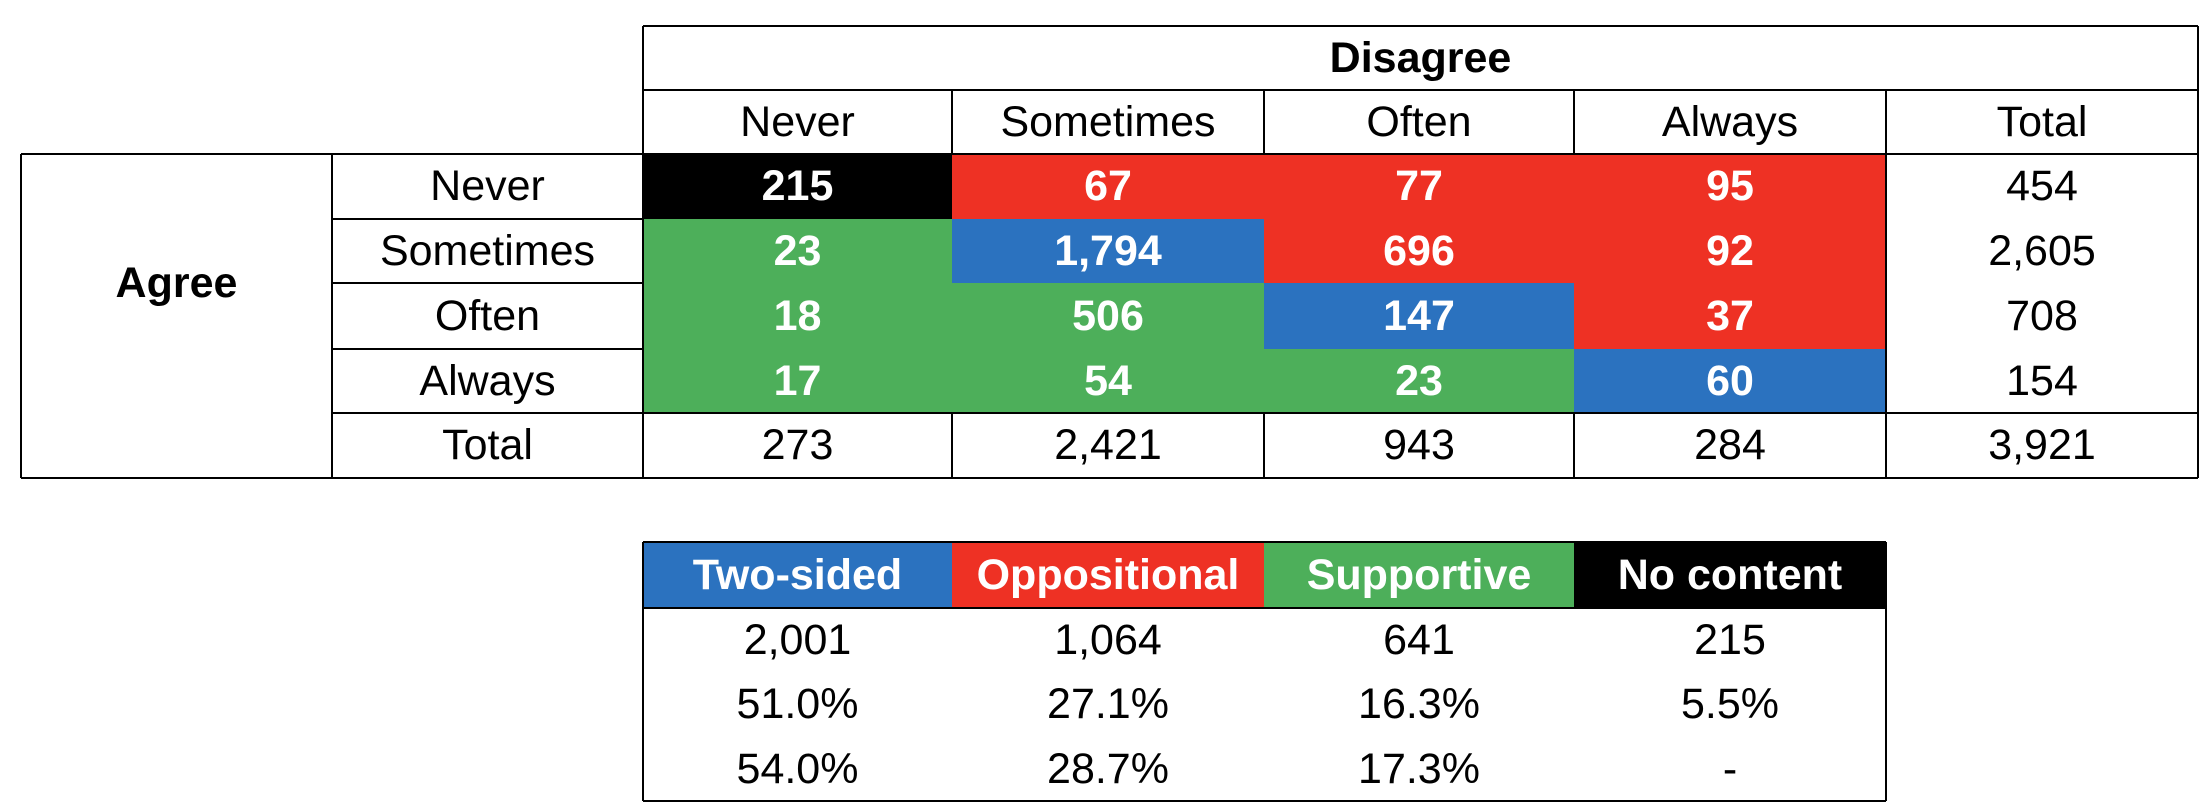  I want to click on summary-cell: 2,001, so click(797, 639).